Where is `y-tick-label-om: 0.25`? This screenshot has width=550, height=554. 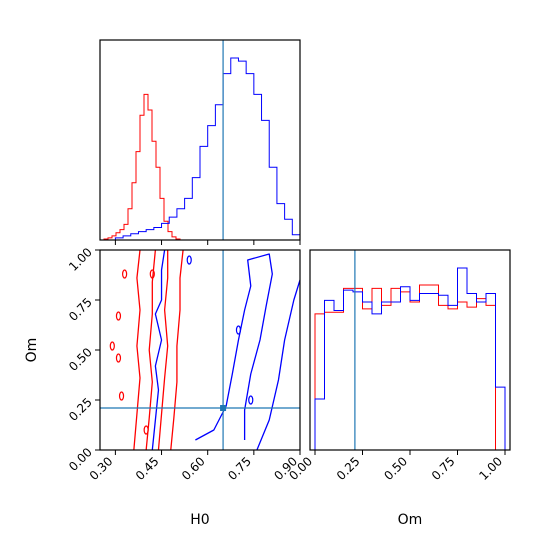
y-tick-label-om: 0.25 is located at coordinates (80, 409).